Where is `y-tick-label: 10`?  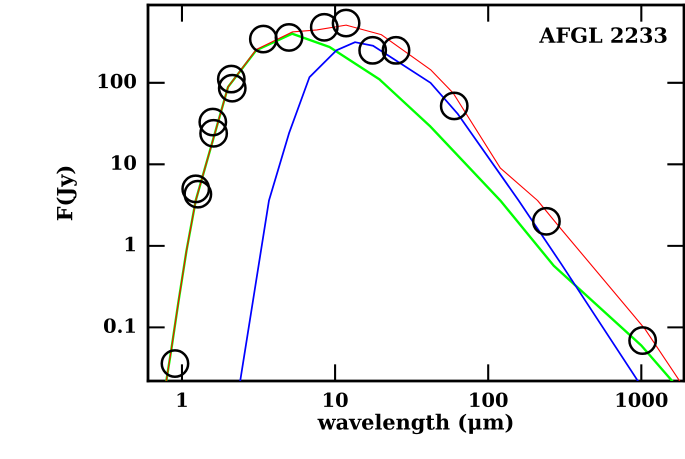
y-tick-label: 10 is located at coordinates (124, 162).